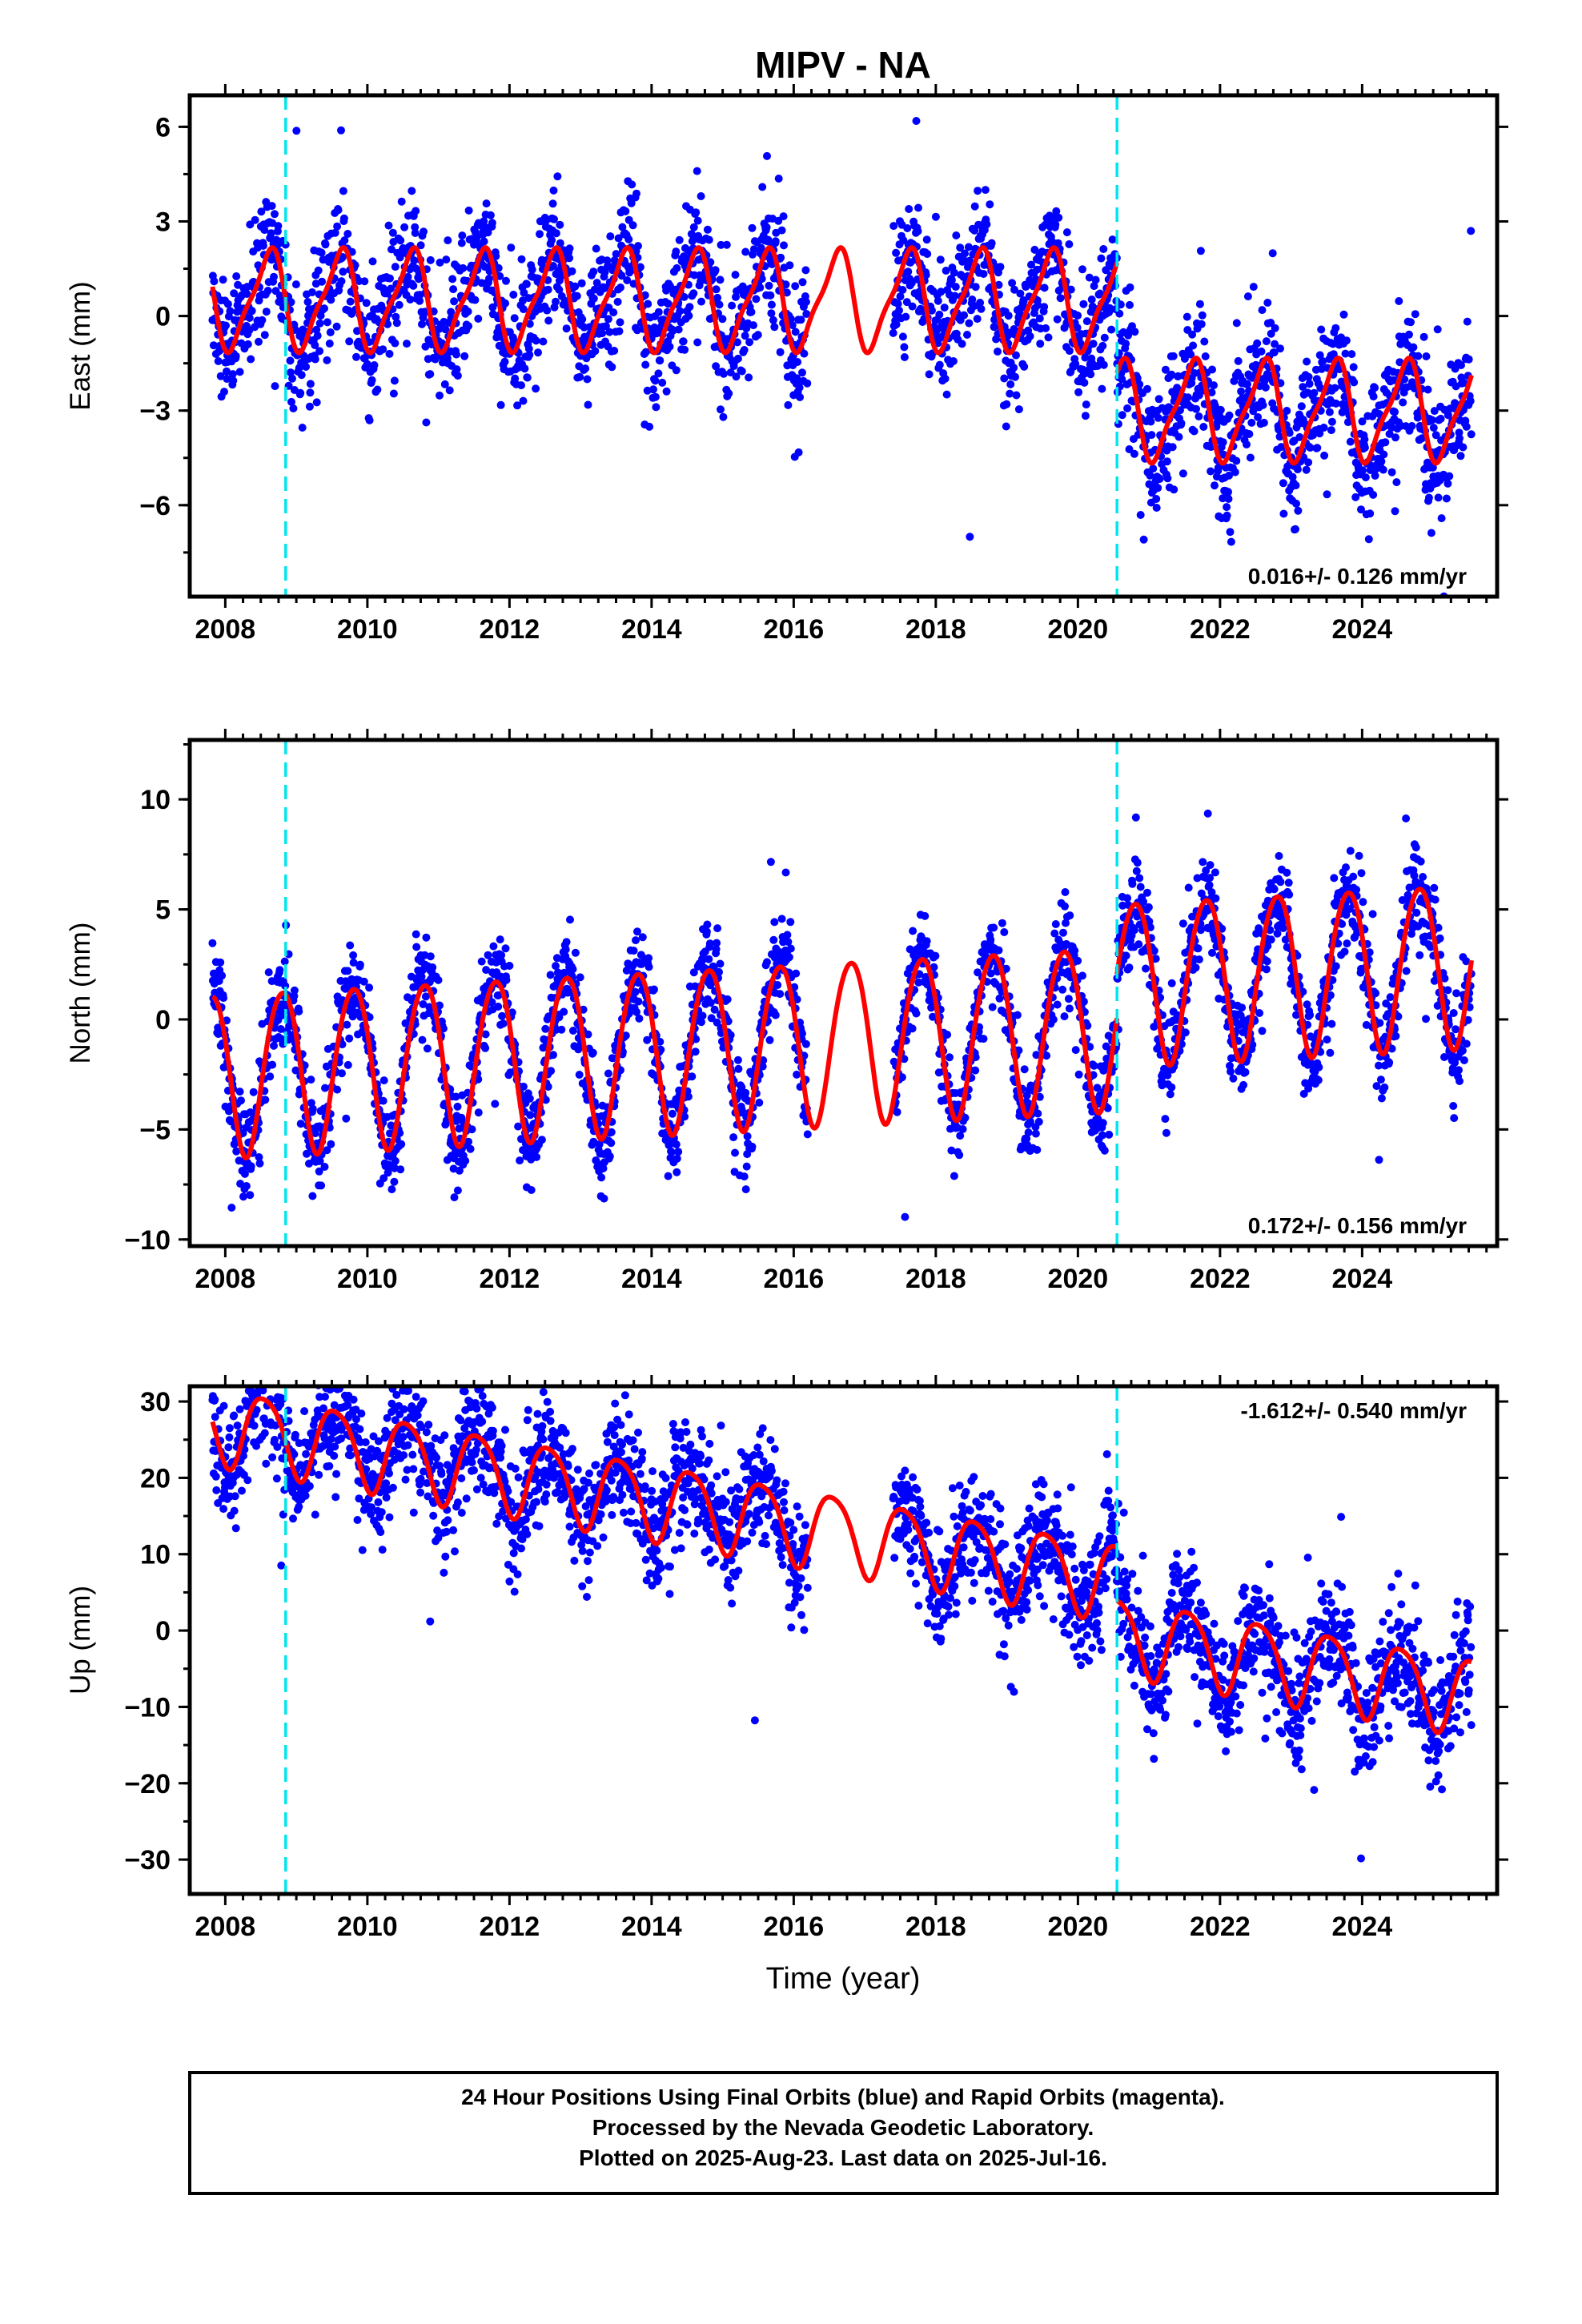 The image size is (1582, 2324). What do you see at coordinates (163, 222) in the screenshot?
I see `y-tick-label: 3` at bounding box center [163, 222].